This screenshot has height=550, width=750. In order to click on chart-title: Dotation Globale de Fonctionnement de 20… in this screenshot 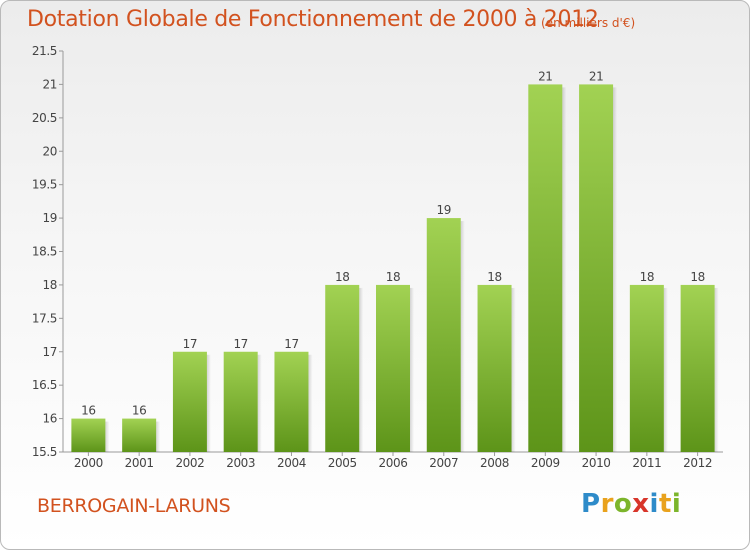, I will do `click(313, 19)`.